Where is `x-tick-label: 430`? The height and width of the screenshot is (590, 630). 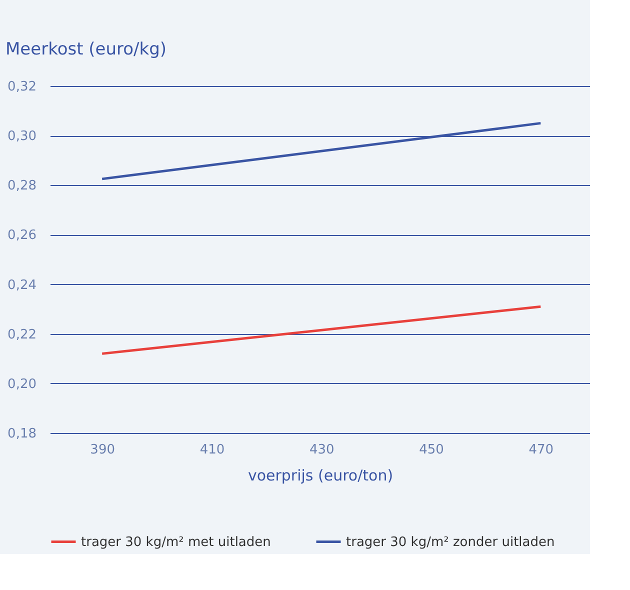 x-tick-label: 430 is located at coordinates (321, 450).